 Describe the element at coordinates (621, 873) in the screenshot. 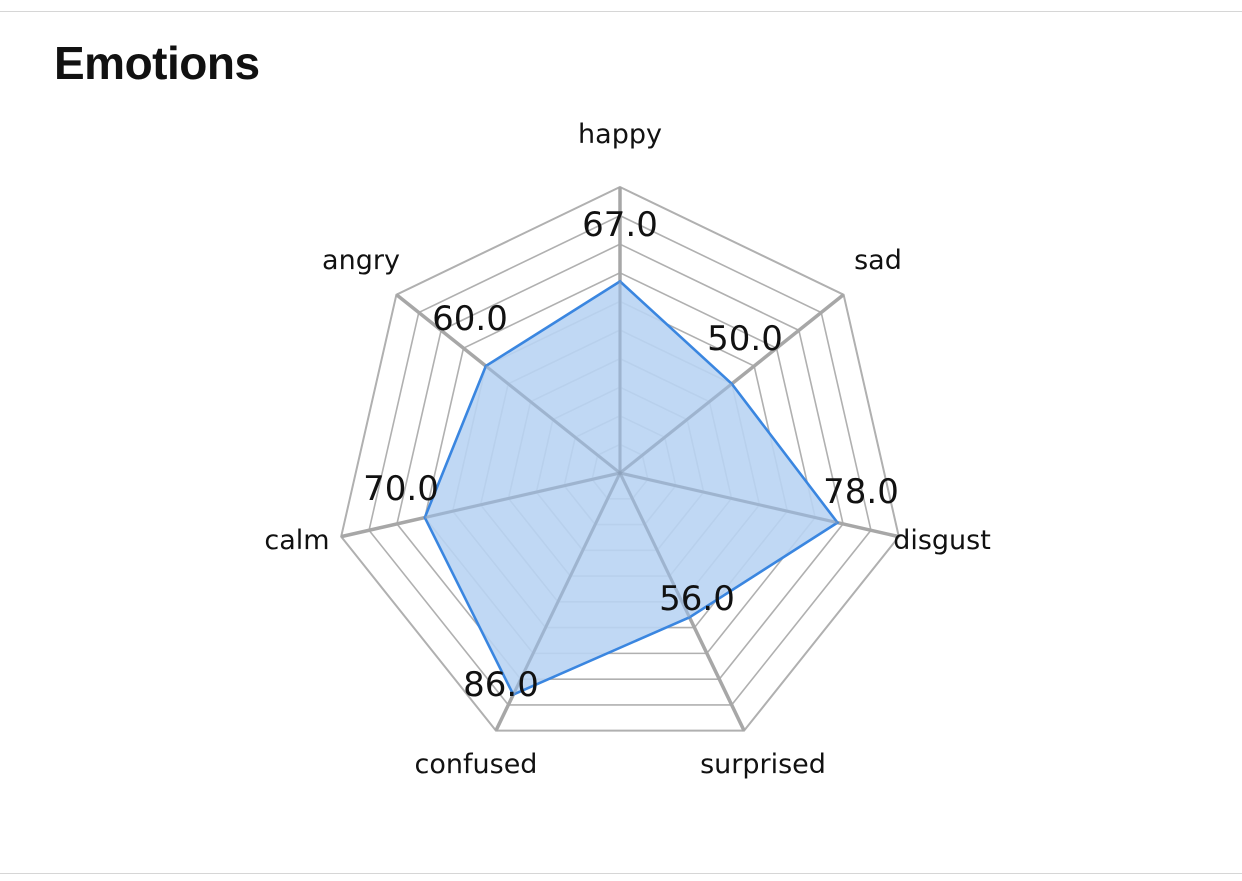

I see `bottom-divider` at that location.